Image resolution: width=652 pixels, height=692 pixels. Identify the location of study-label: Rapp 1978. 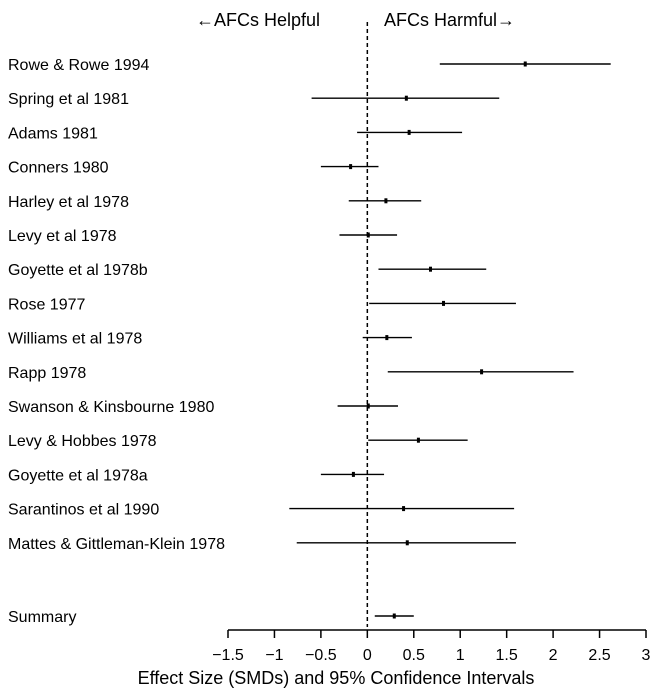
(47, 373).